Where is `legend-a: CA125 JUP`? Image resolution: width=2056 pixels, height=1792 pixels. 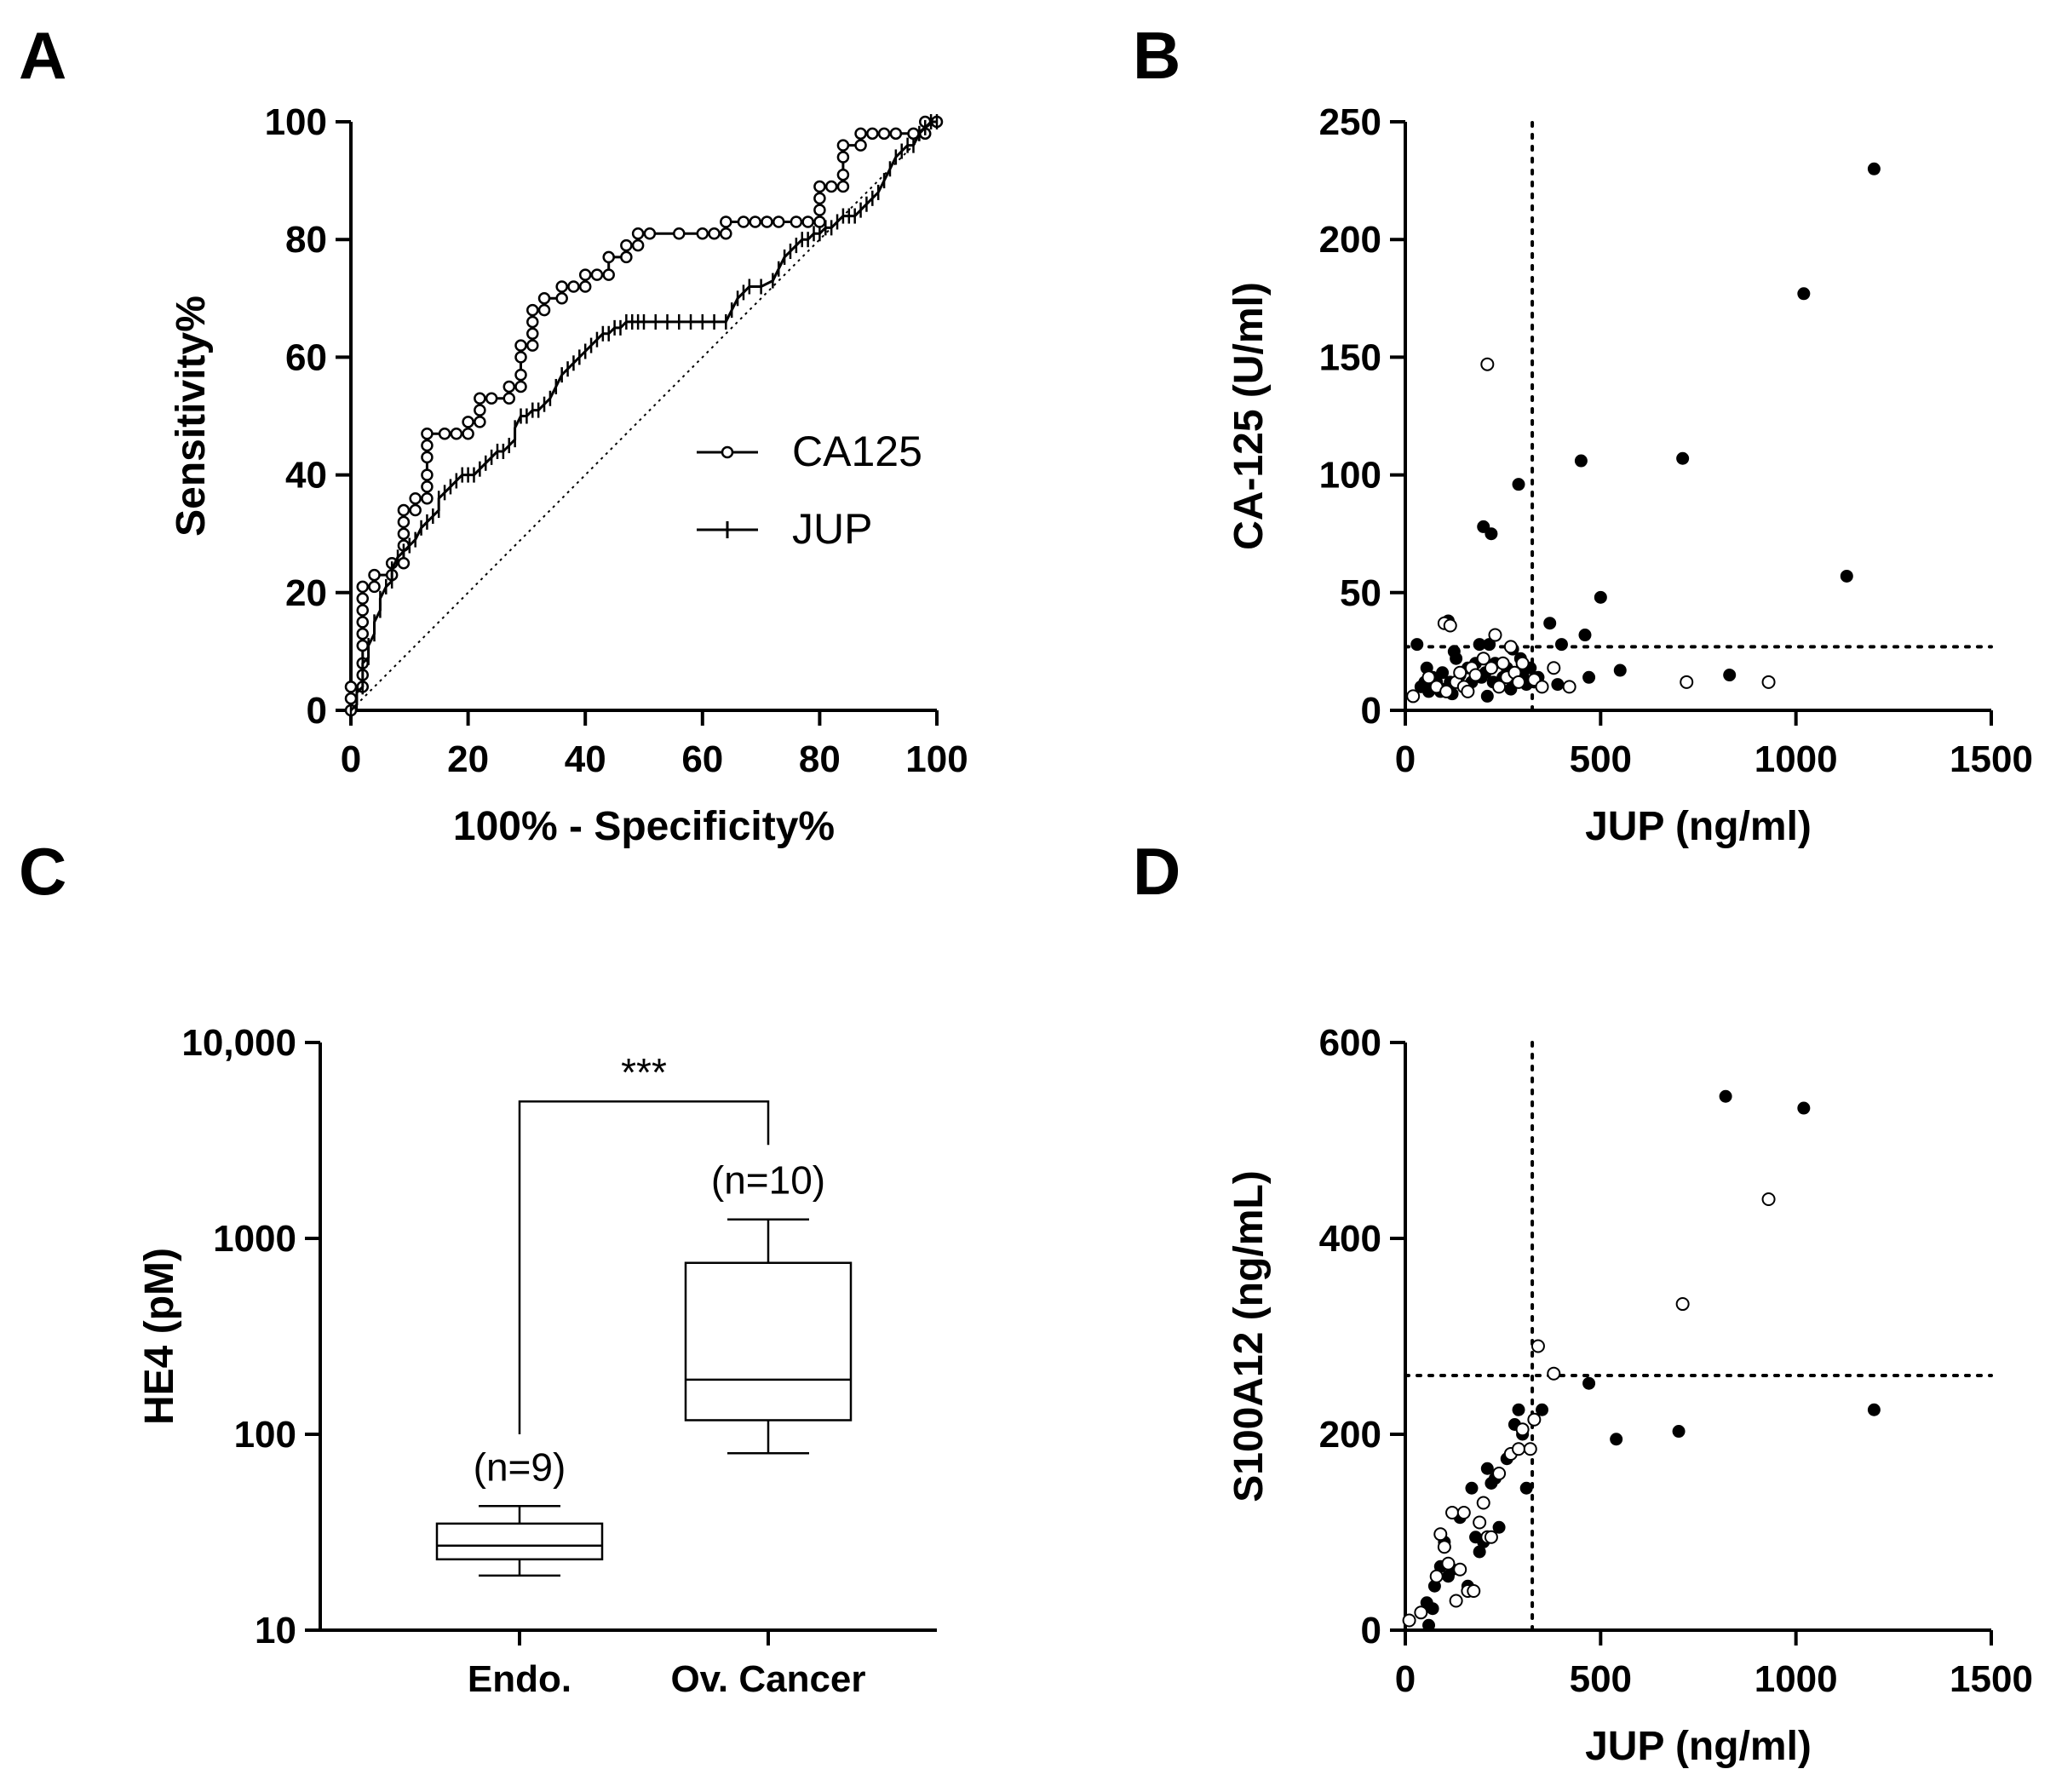
legend-a: CA125 JUP is located at coordinates (810, 490).